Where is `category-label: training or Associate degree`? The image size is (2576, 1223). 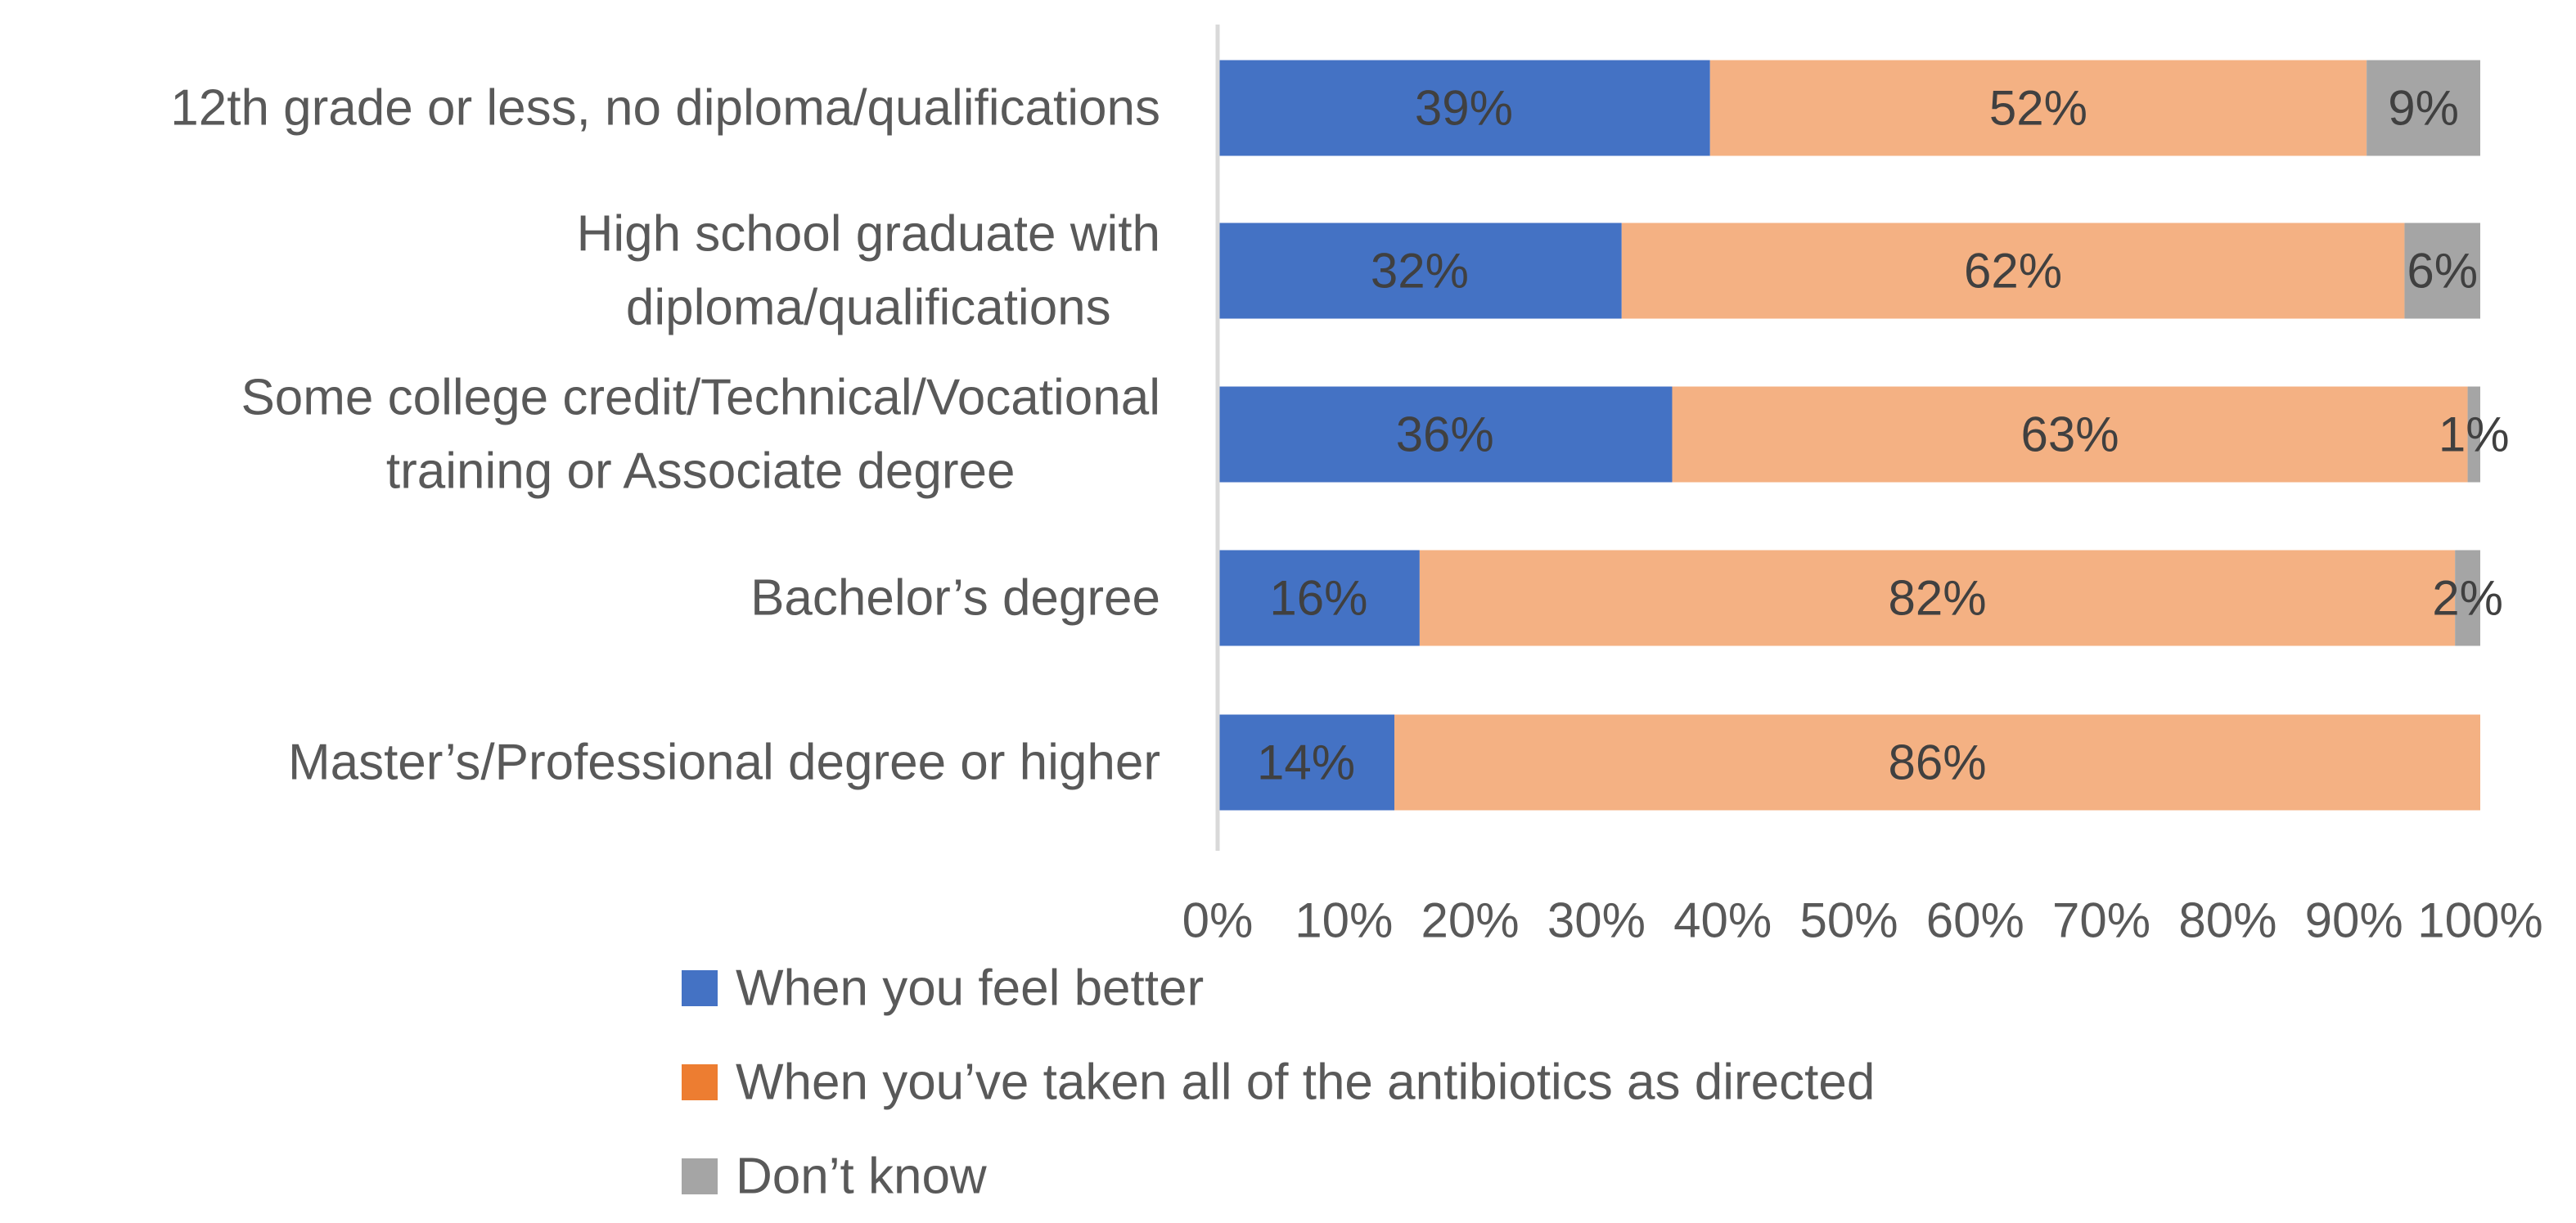
category-label: training or Associate degree is located at coordinates (701, 471).